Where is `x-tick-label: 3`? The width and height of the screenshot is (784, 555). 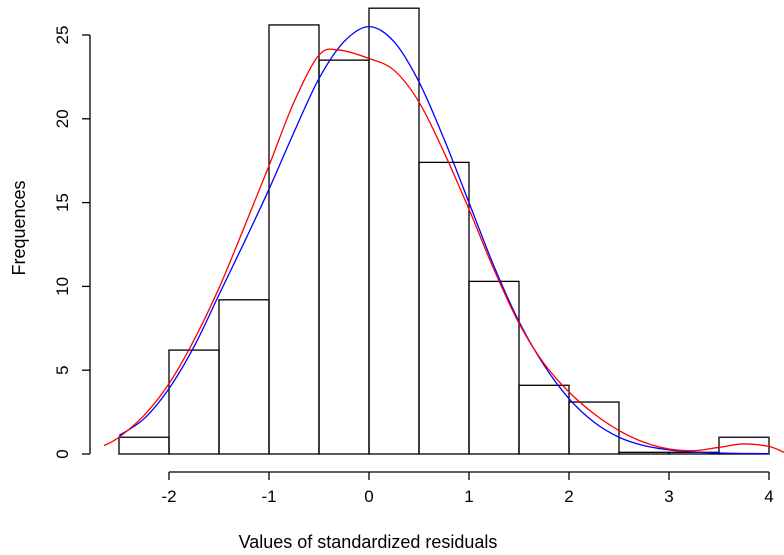 x-tick-label: 3 is located at coordinates (668, 496).